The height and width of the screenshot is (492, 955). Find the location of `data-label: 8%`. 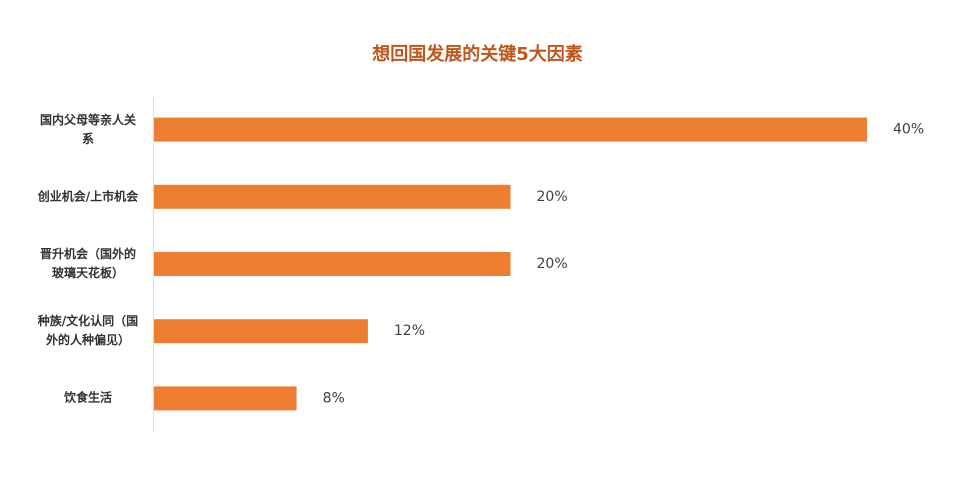

data-label: 8% is located at coordinates (334, 398).